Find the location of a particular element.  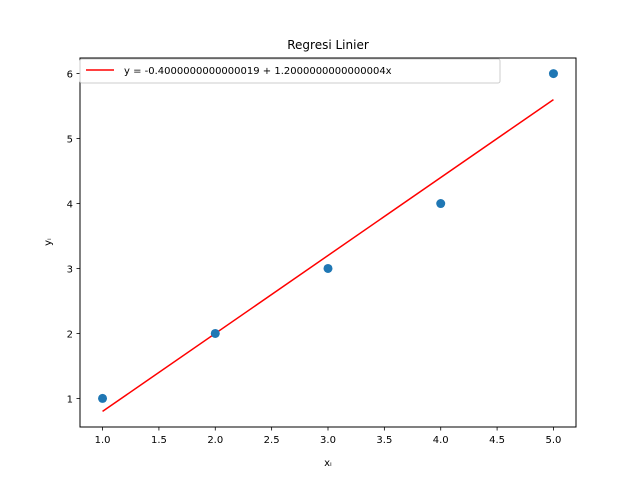

legend-box is located at coordinates (290, 71).